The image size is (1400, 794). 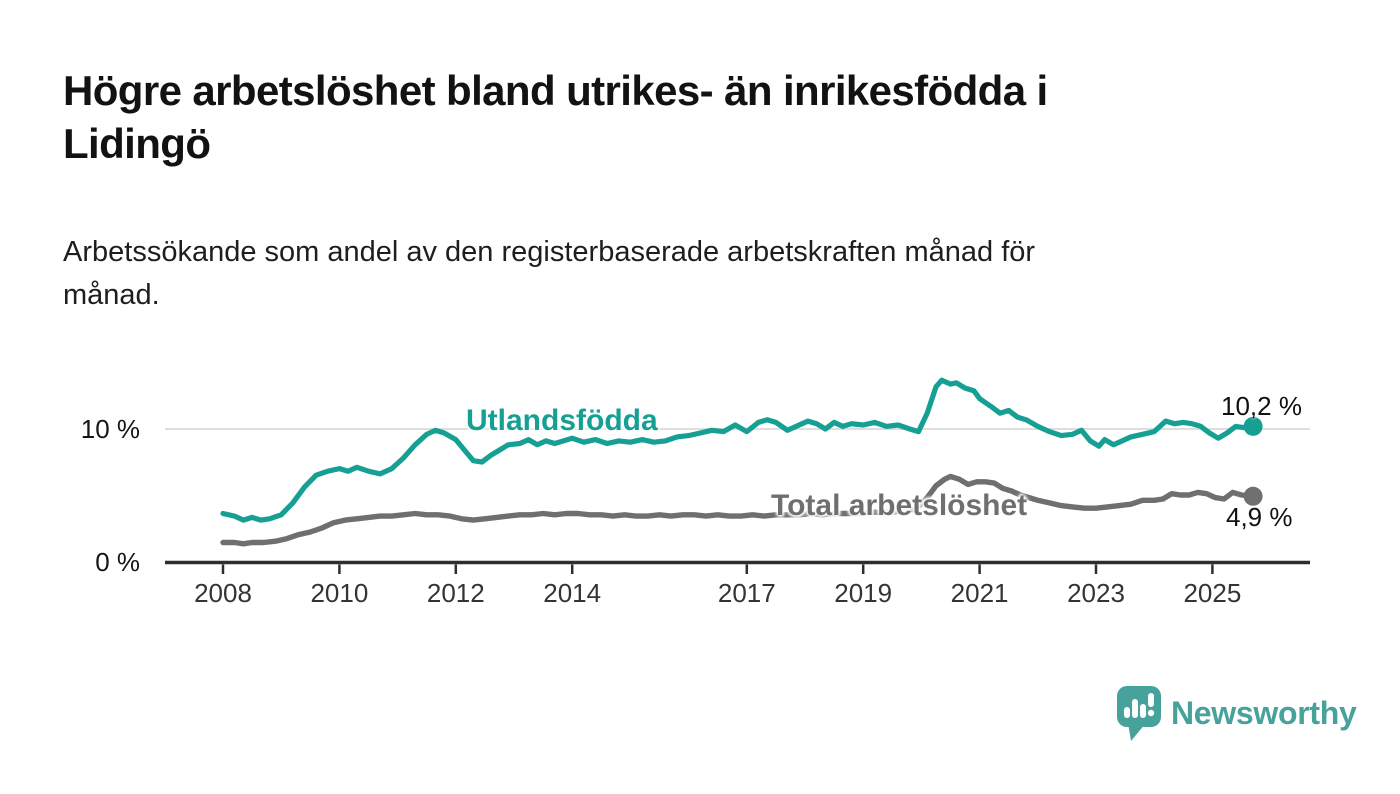 I want to click on x-axis-label-2010: 2010, so click(x=339, y=593).